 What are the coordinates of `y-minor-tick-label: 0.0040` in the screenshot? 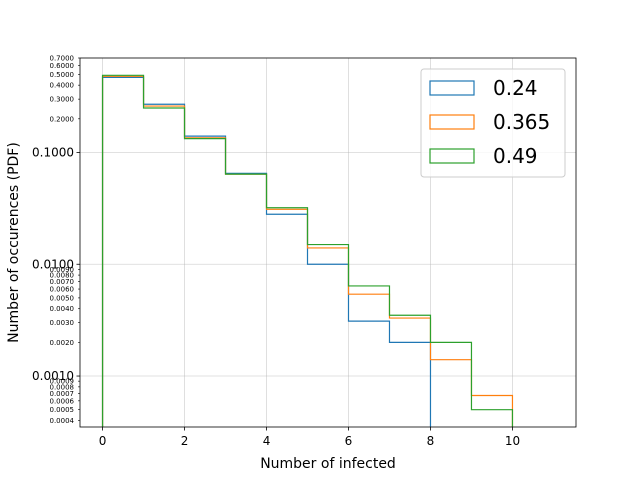 It's located at (62, 309).